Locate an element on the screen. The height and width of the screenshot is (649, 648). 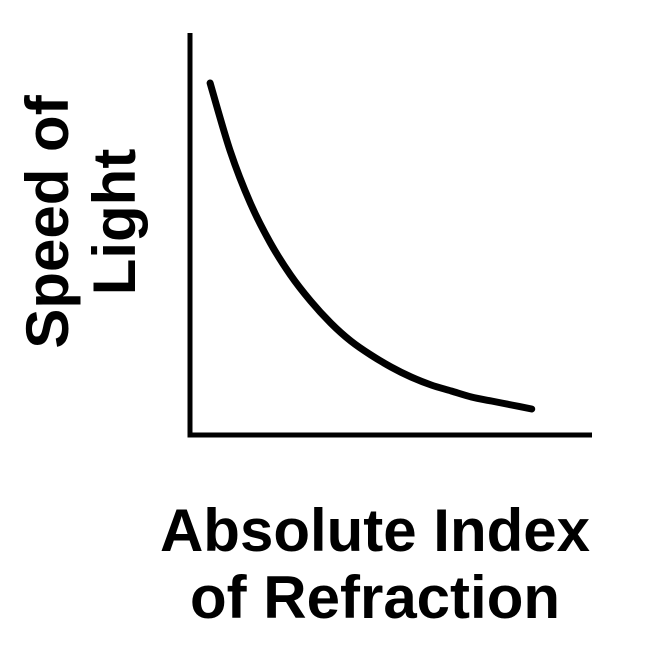
y-axis-label-line-2: Light is located at coordinates (114, 222).